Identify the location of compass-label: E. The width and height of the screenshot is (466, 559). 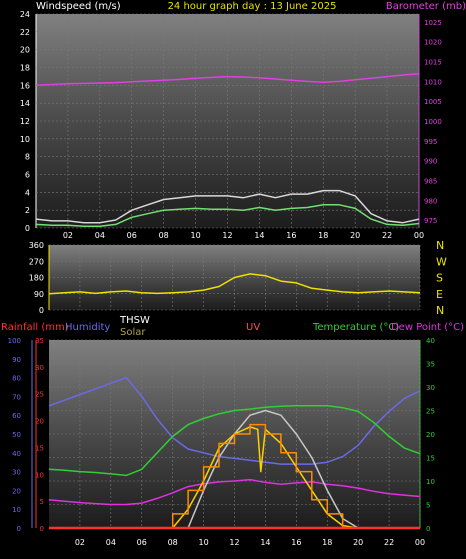
(439, 294).